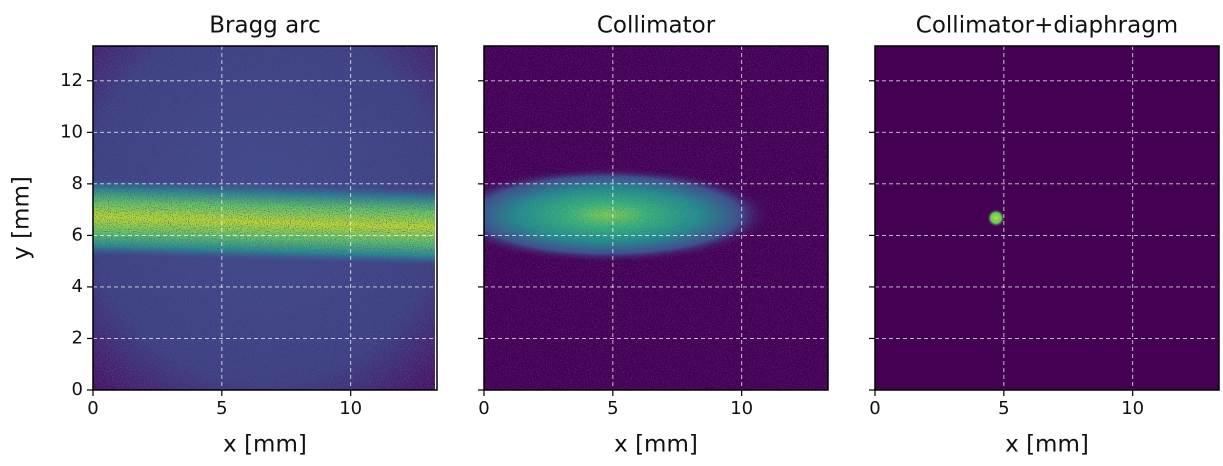 Image resolution: width=1223 pixels, height=466 pixels. What do you see at coordinates (77, 286) in the screenshot?
I see `y-tick-label: 4` at bounding box center [77, 286].